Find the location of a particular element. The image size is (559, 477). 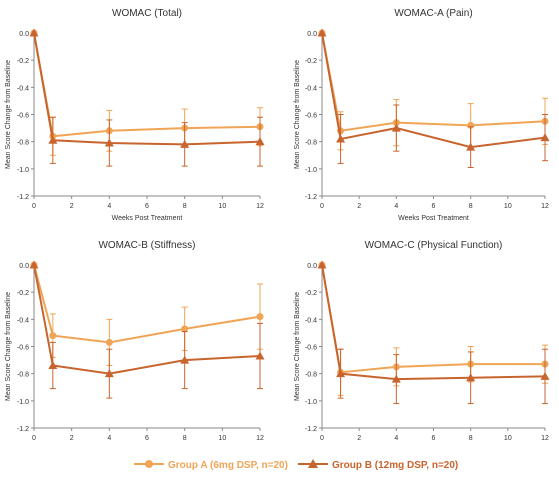

legend-marker-group-a is located at coordinates (149, 464).